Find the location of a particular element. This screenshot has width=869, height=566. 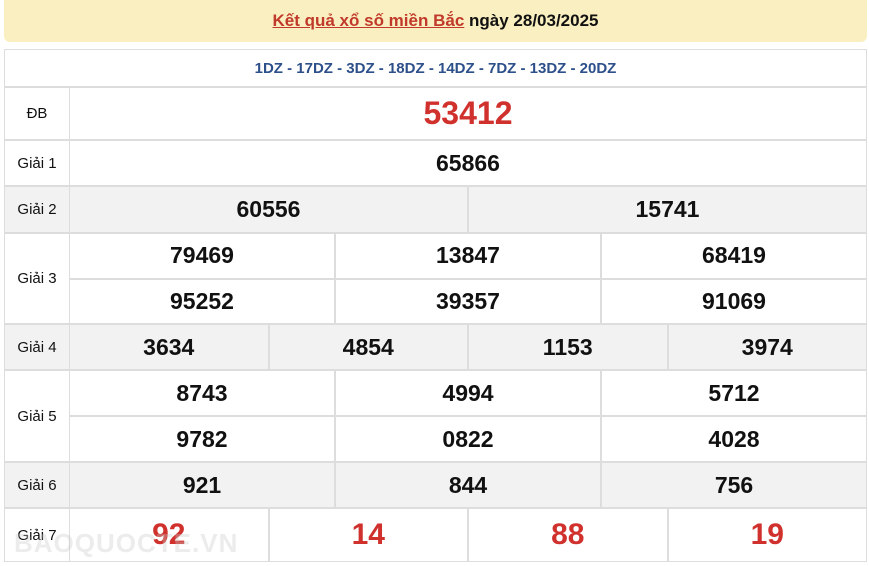

prize-number: 1153 is located at coordinates (568, 347).